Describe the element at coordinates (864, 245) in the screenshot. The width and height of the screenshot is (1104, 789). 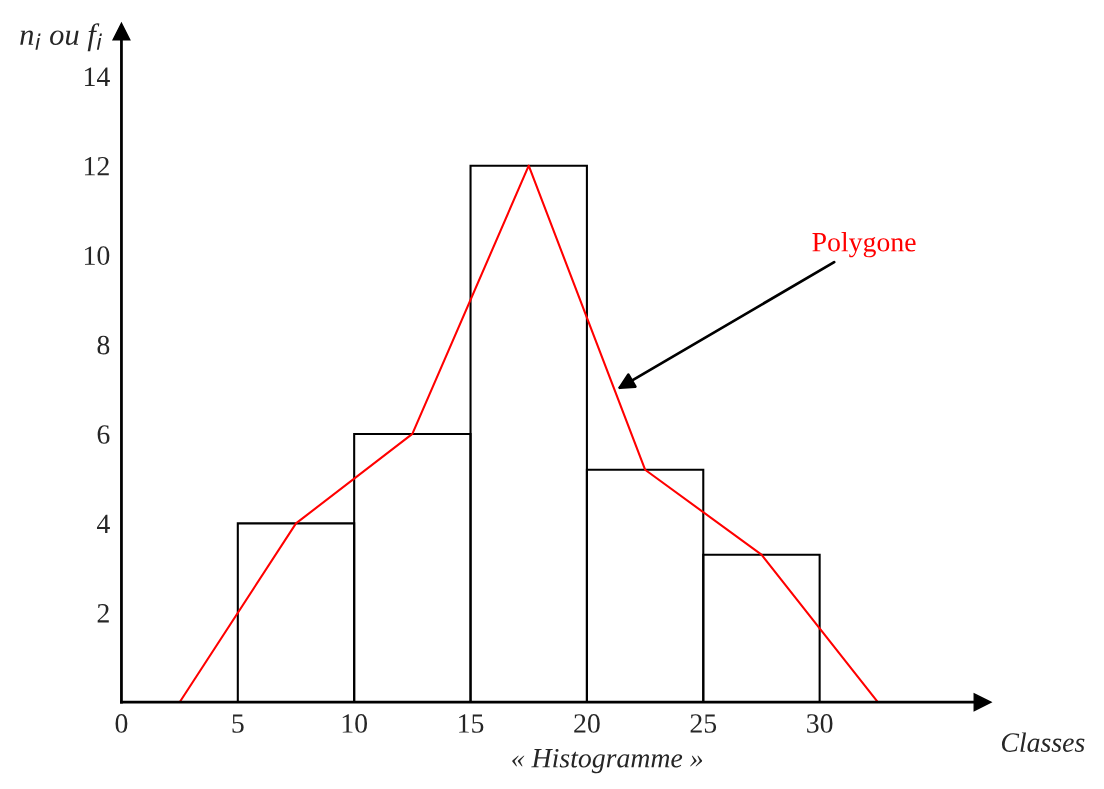
I see `annotation: Polygone` at that location.